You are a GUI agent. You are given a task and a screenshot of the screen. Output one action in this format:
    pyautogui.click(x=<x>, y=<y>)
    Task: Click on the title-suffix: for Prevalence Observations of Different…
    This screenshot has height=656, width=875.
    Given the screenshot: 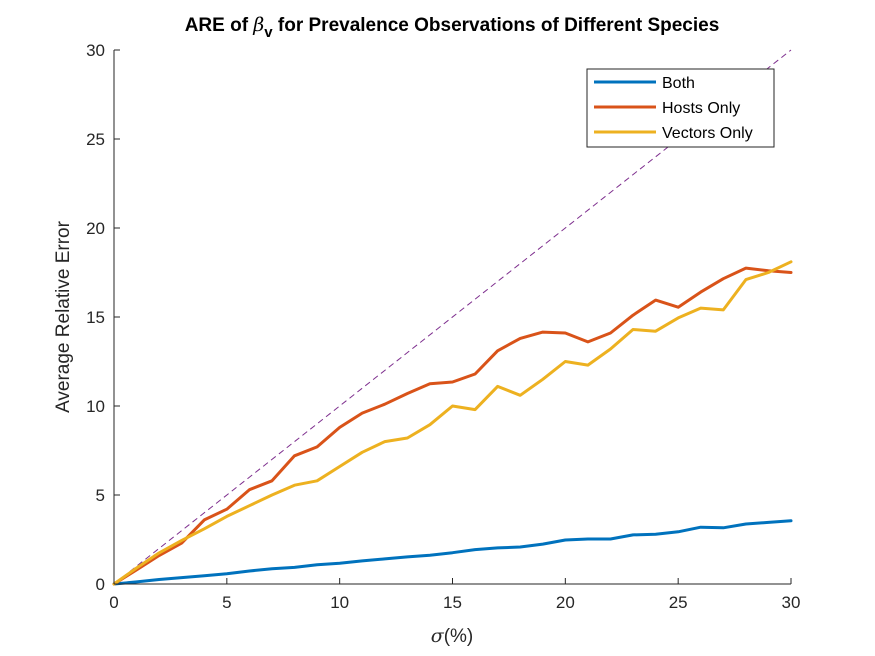 What is the action you would take?
    pyautogui.click(x=496, y=25)
    